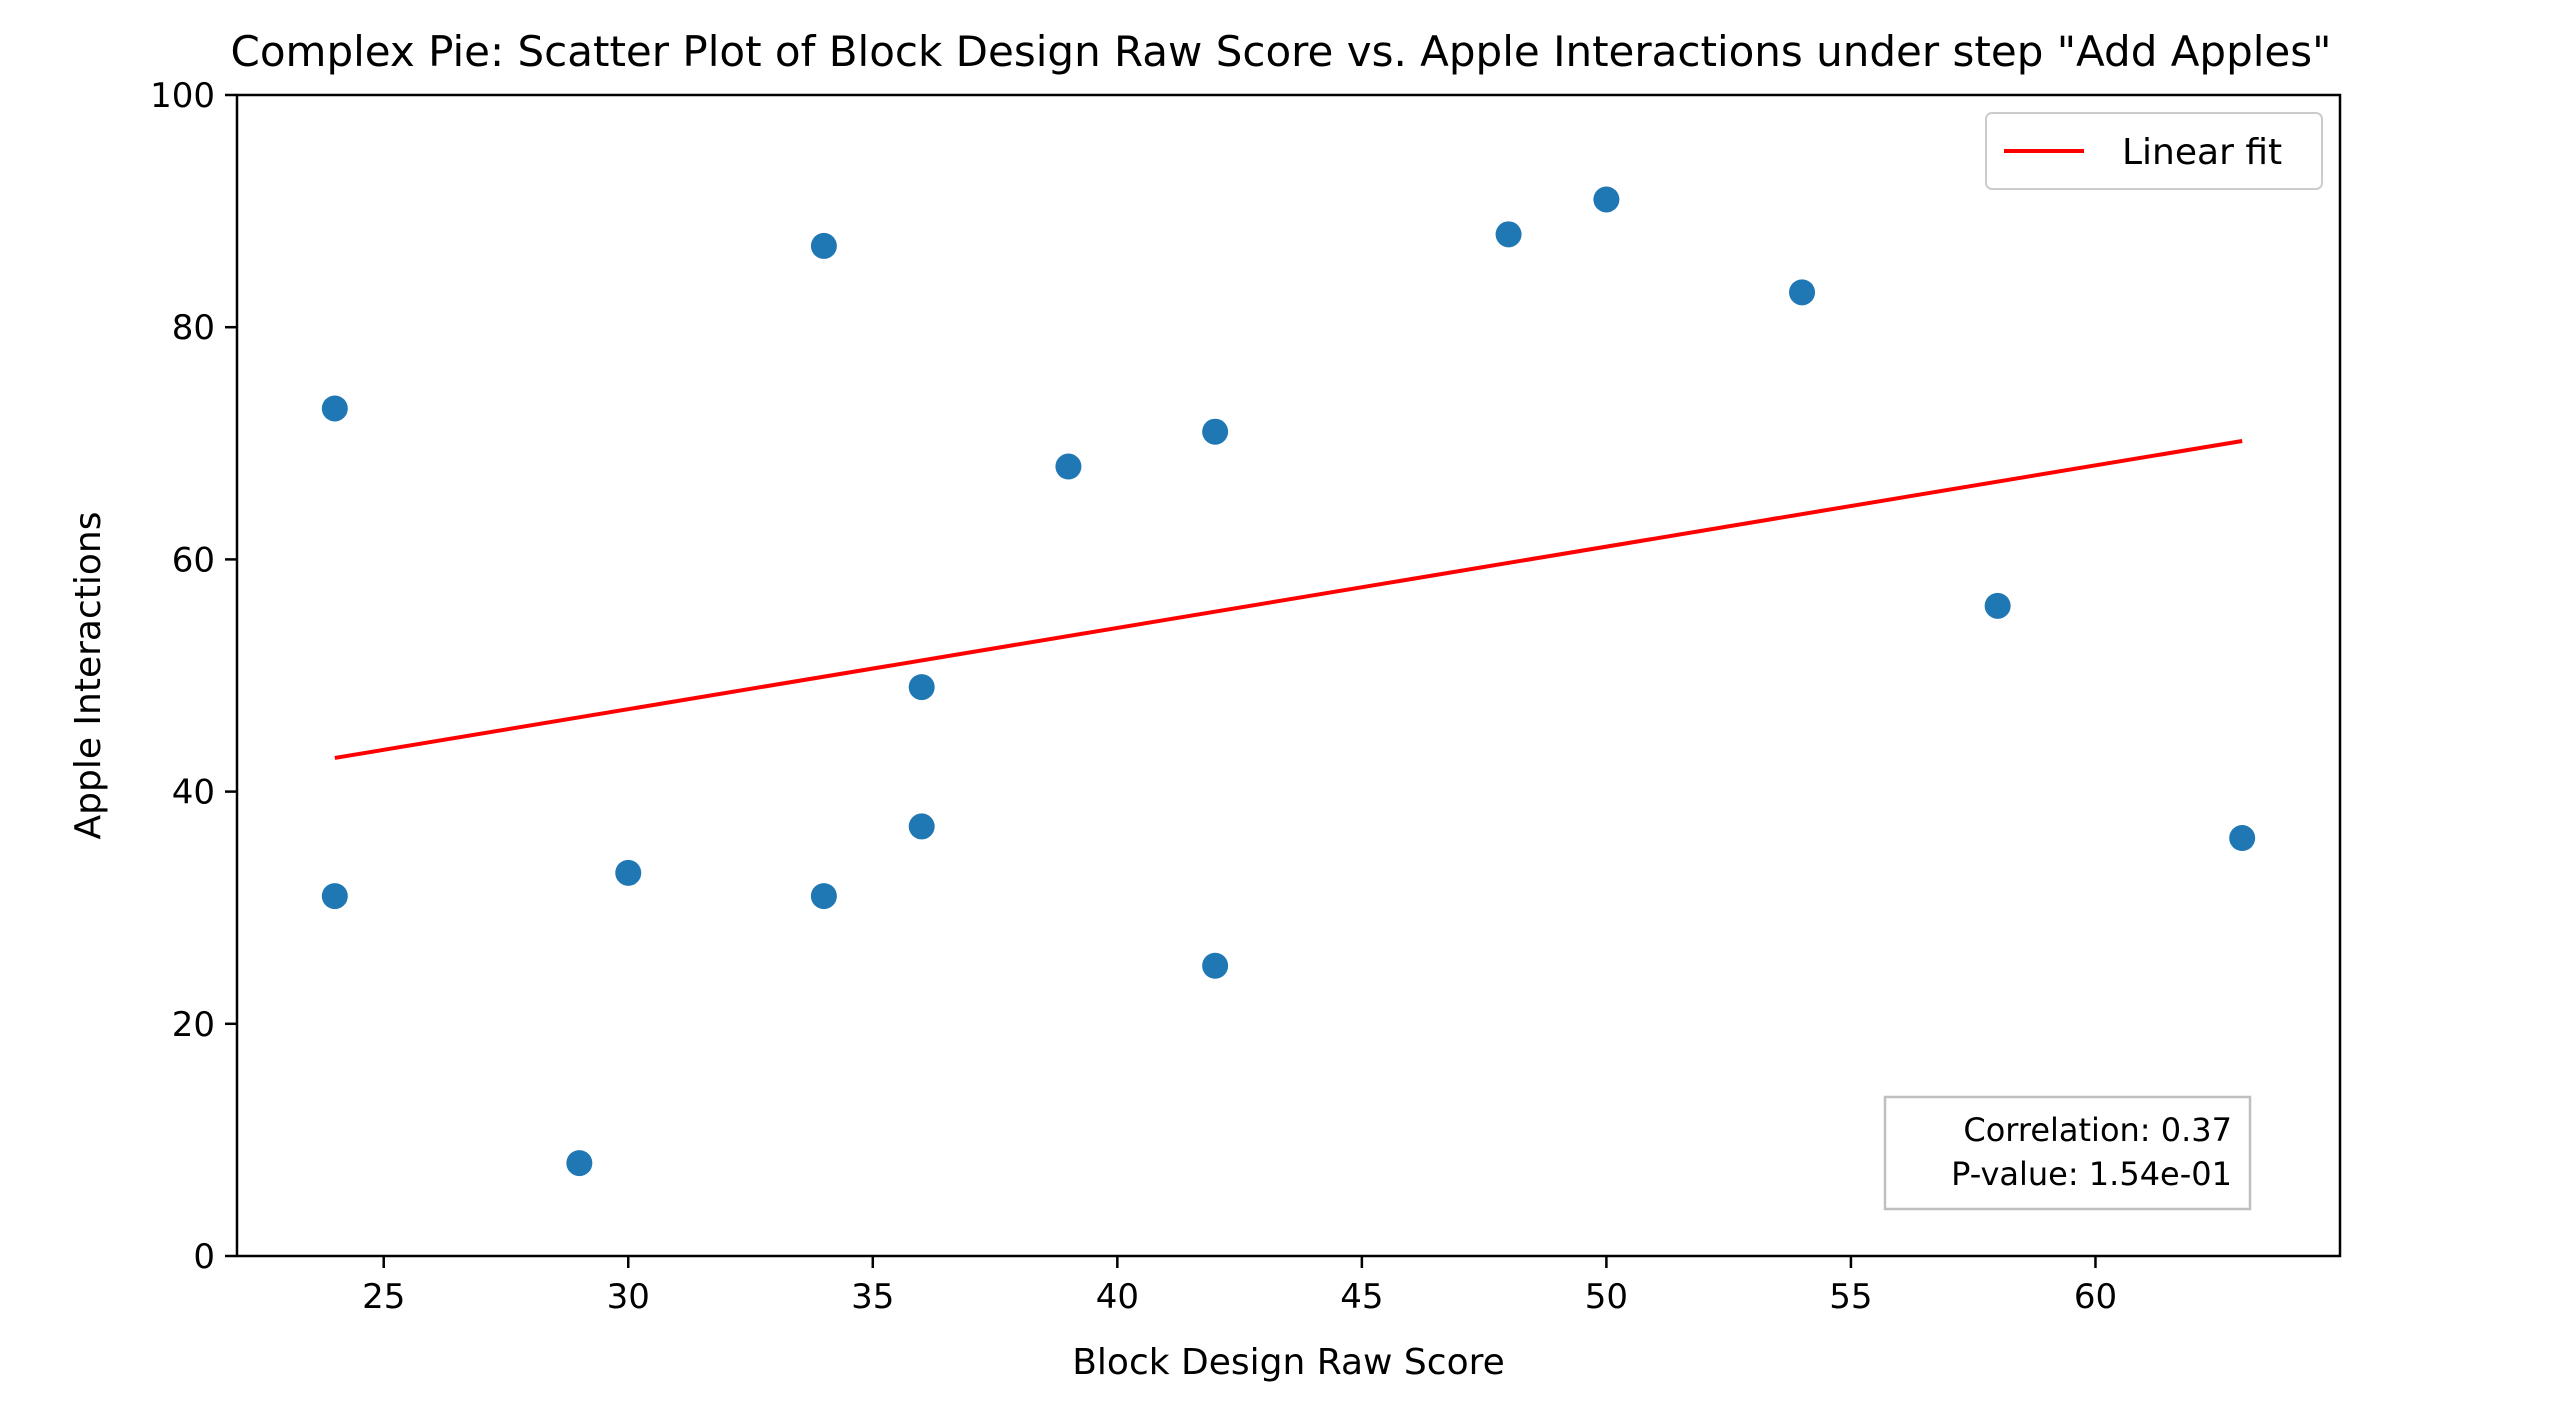 This screenshot has height=1403, width=2562. Describe the element at coordinates (1117, 1297) in the screenshot. I see `x-tick-label: 40` at that location.